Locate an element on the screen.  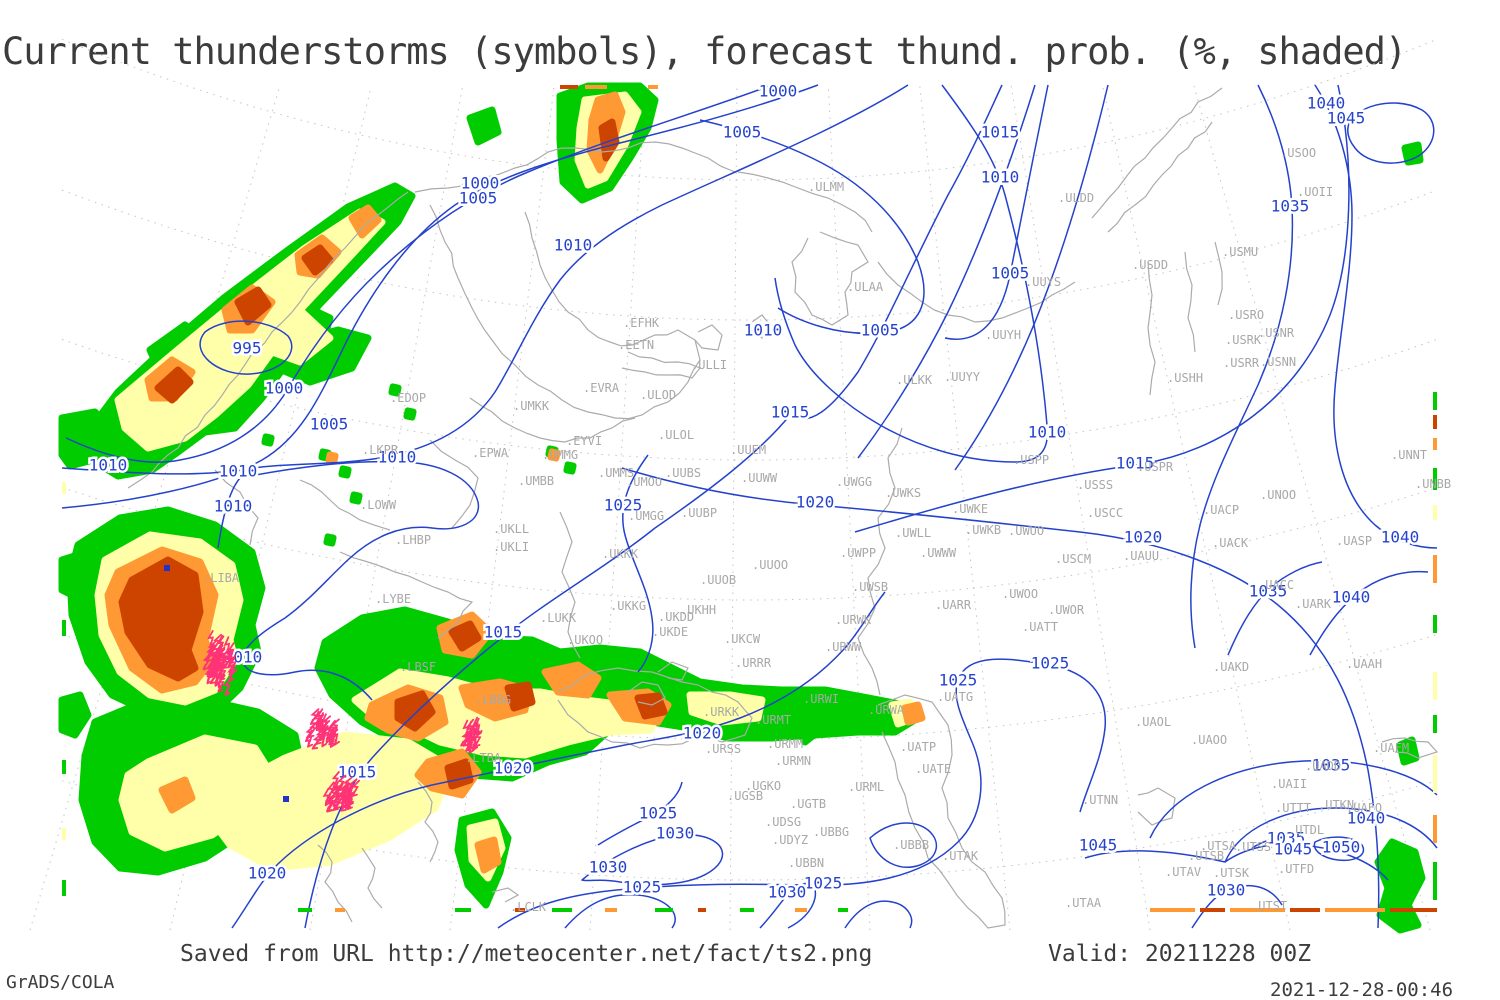
station-label: .UUYY is located at coordinates (962, 377).